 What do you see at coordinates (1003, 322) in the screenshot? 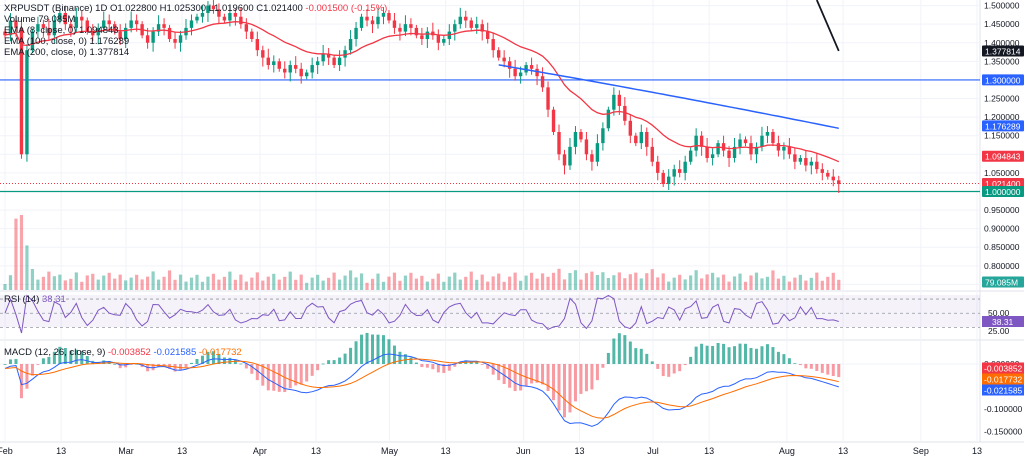
I see `rsi-tag` at bounding box center [1003, 322].